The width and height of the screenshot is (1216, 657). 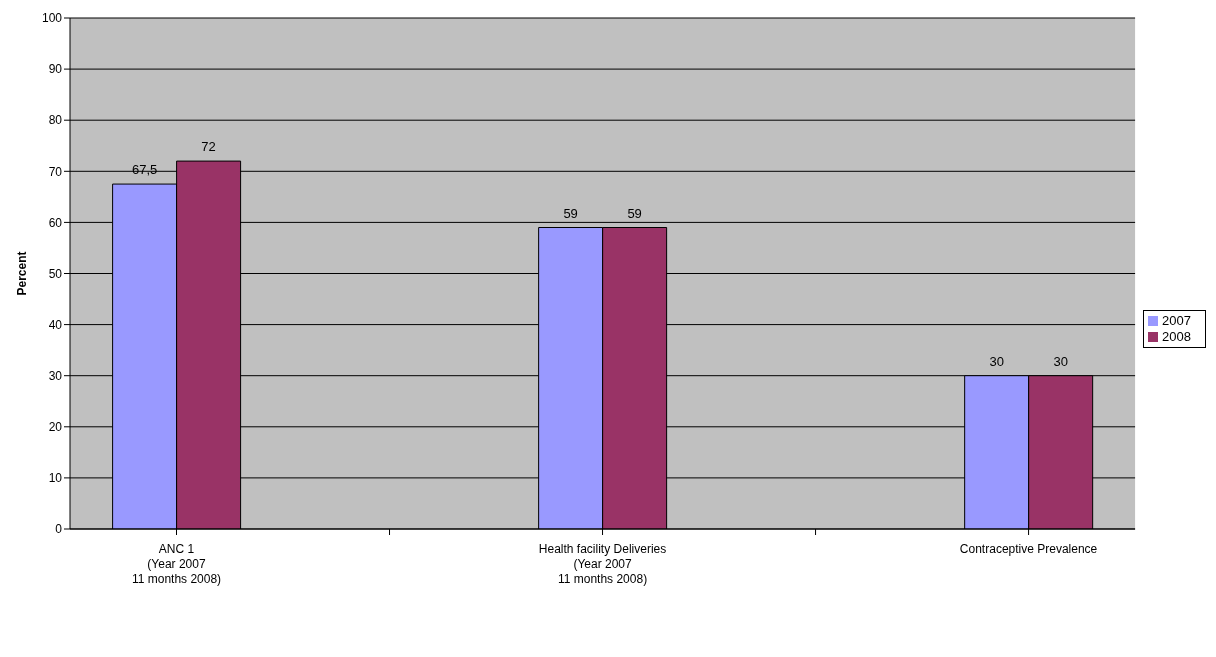 What do you see at coordinates (602, 564) in the screenshot?
I see `x-tick-label: Health facility Deliveries (Year 2007 11 months 2008)` at bounding box center [602, 564].